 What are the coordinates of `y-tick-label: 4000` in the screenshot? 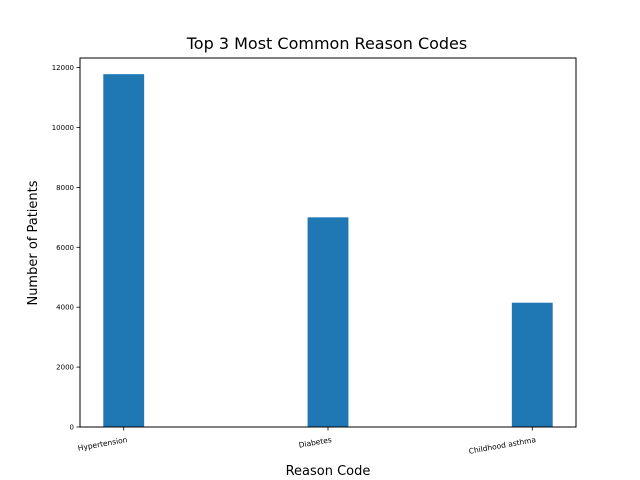 It's located at (65, 308).